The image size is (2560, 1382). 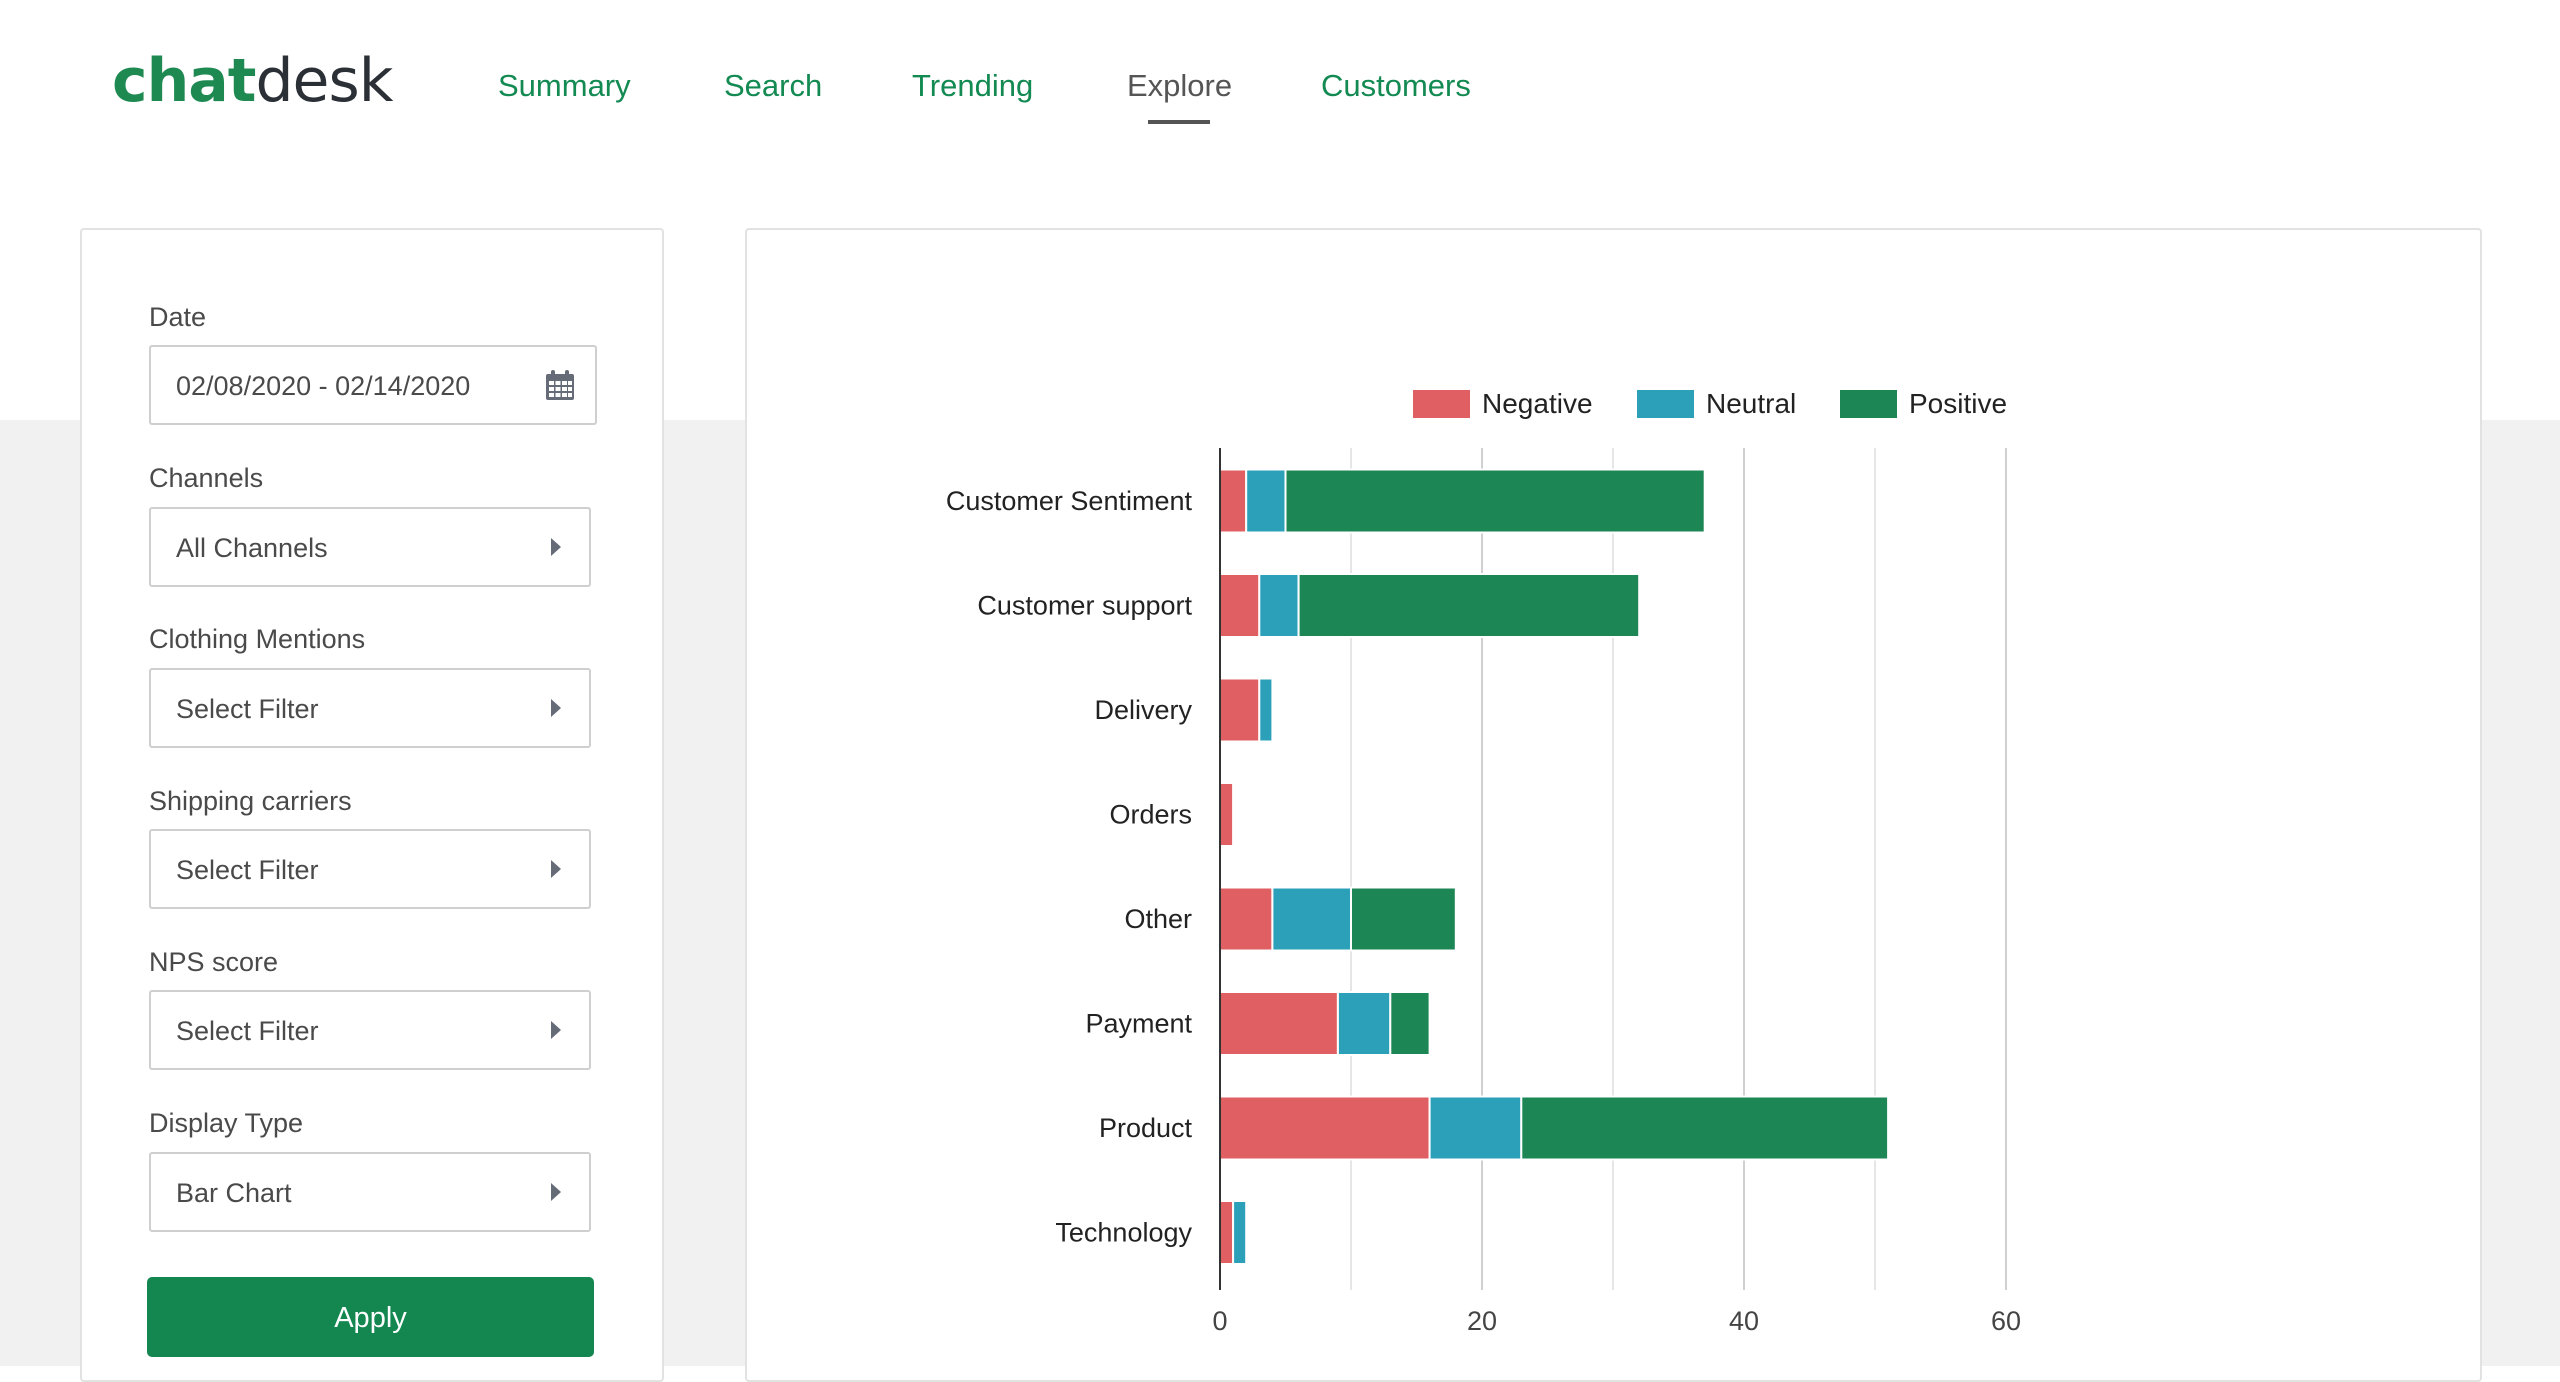 I want to click on display-type-label: Display Type, so click(x=226, y=1123).